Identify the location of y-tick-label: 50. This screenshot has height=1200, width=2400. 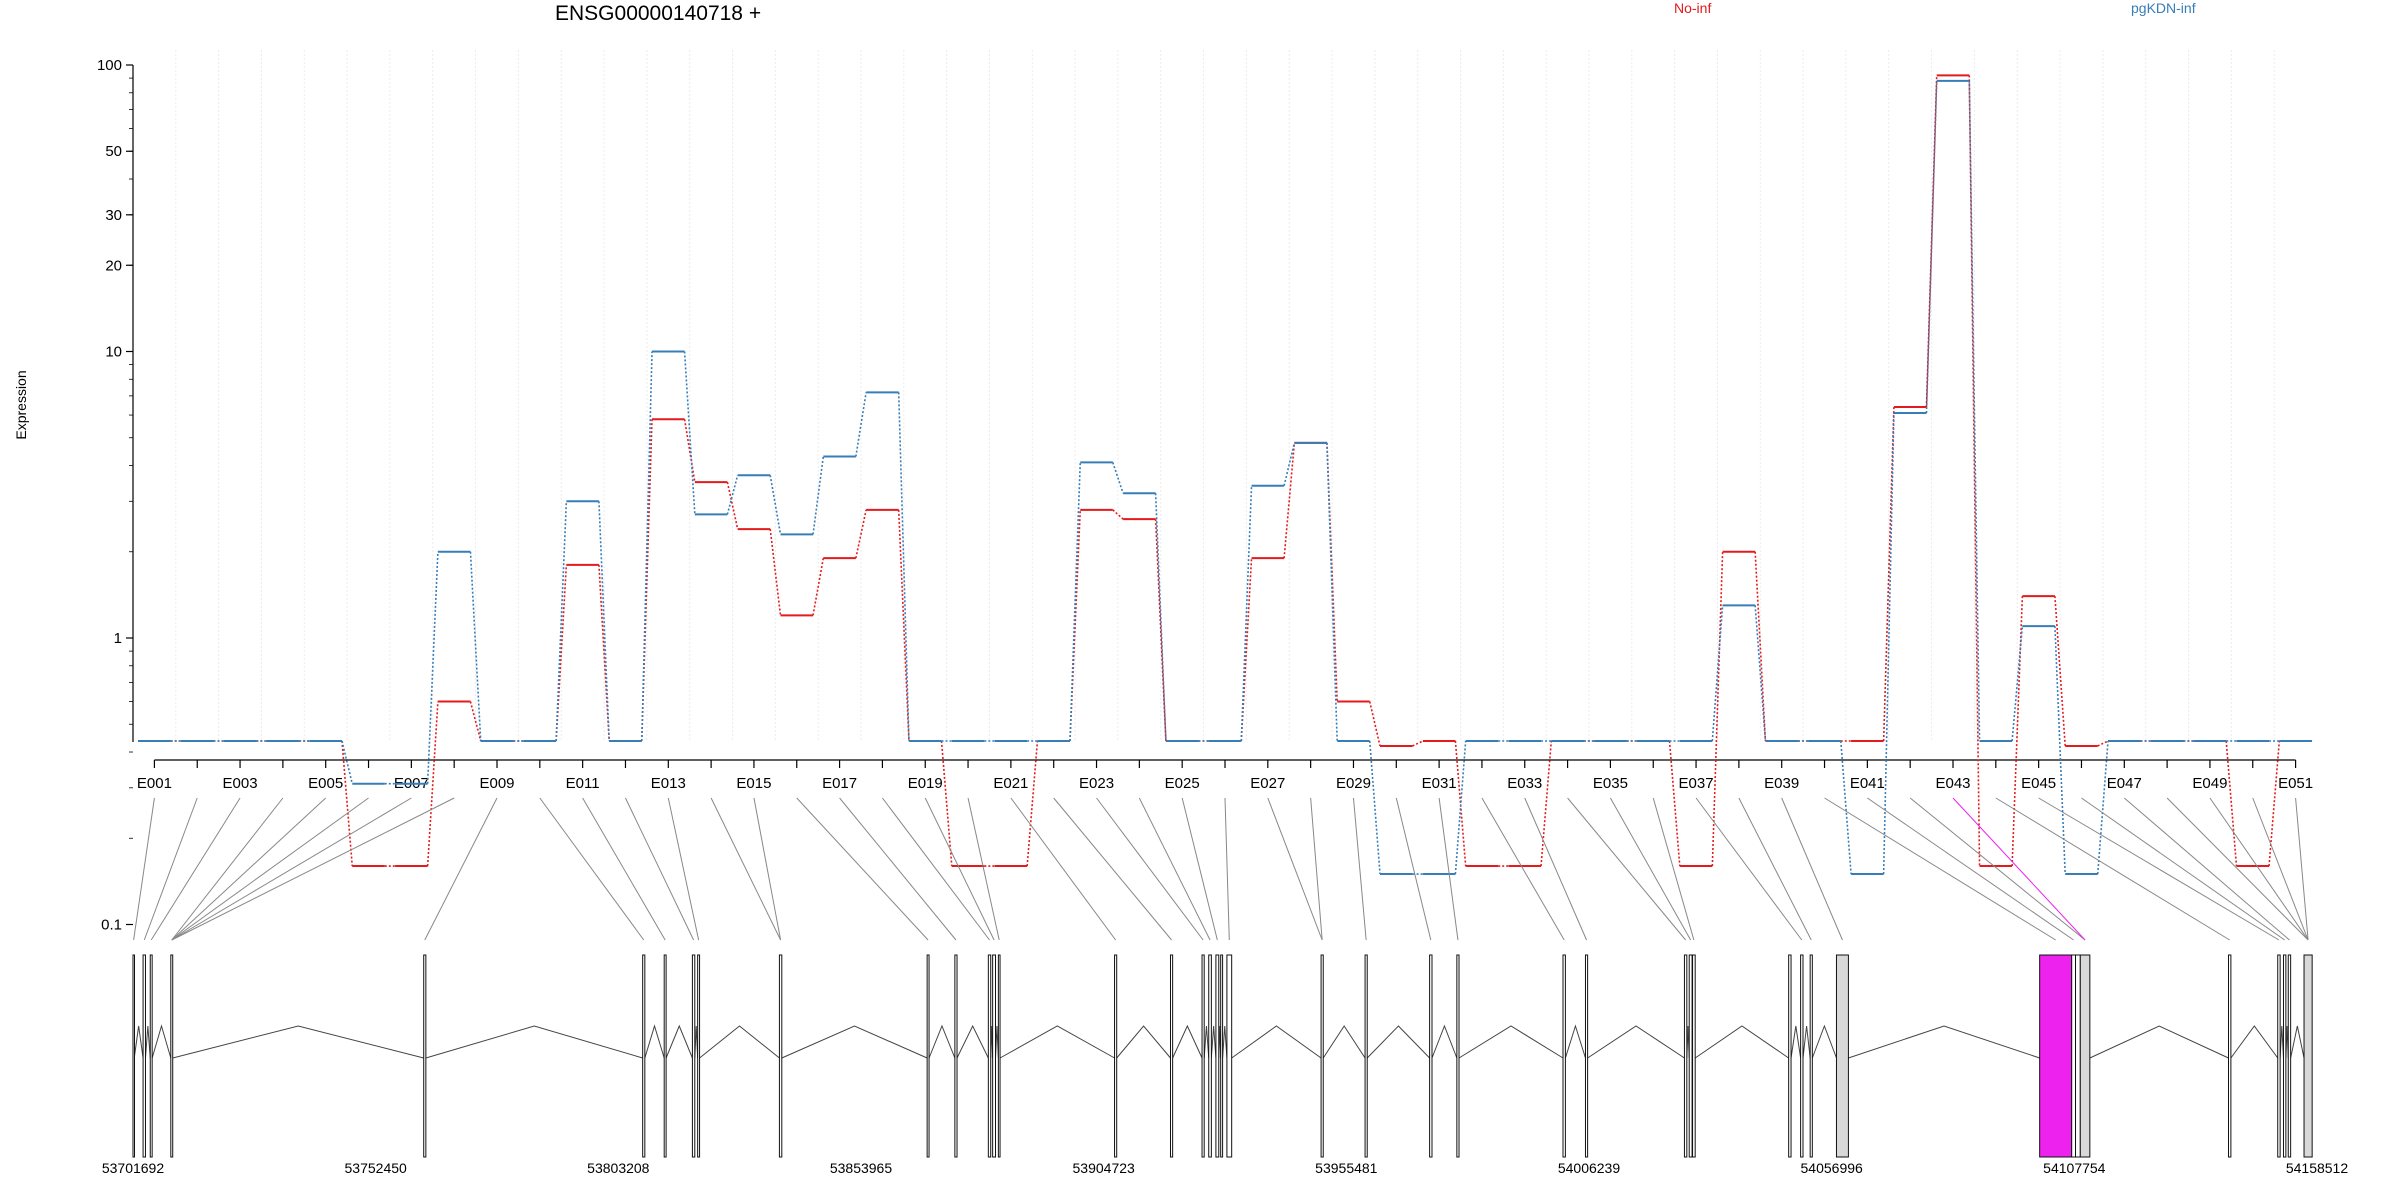
(113, 151).